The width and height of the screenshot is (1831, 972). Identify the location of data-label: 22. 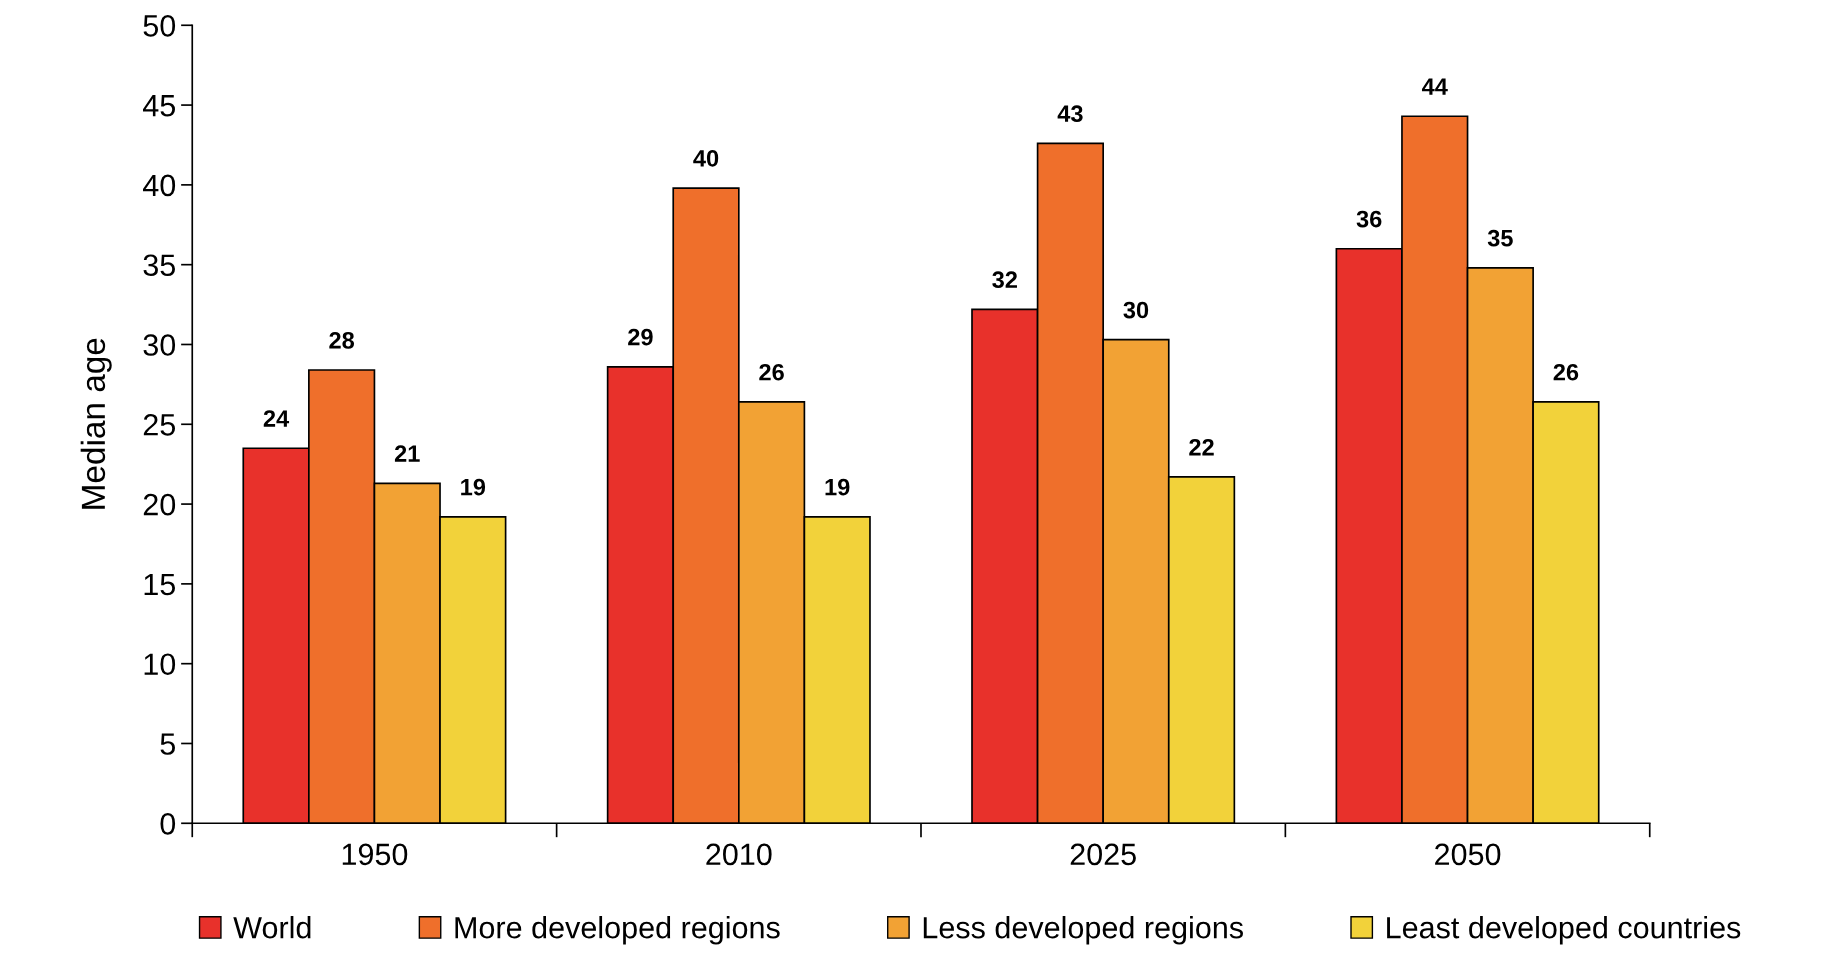
(1201, 447).